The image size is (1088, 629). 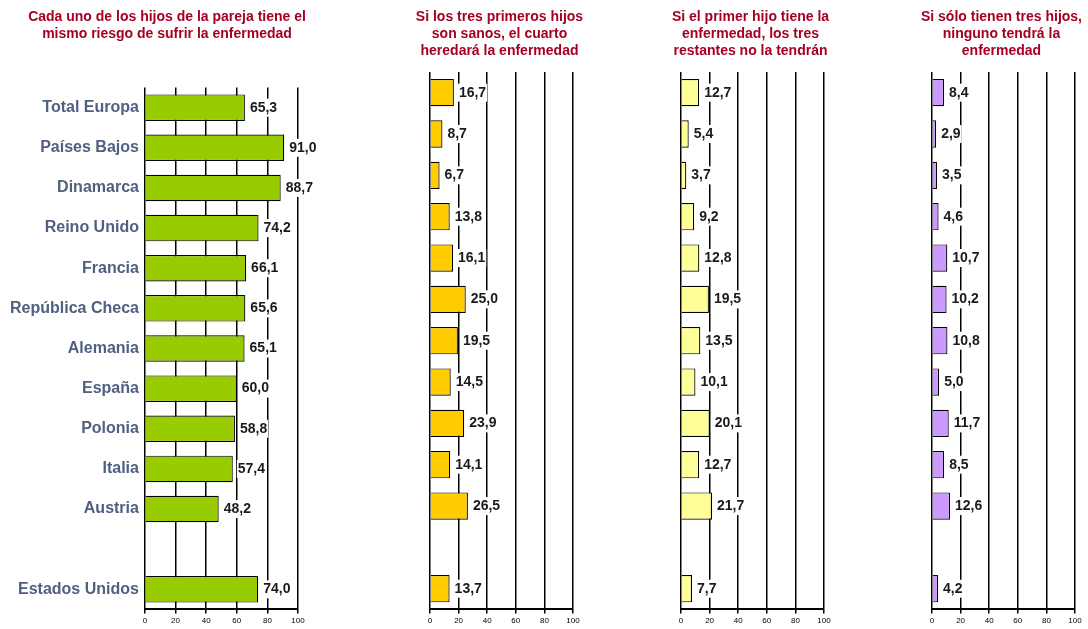 I want to click on data-label: 65,6, so click(x=264, y=307).